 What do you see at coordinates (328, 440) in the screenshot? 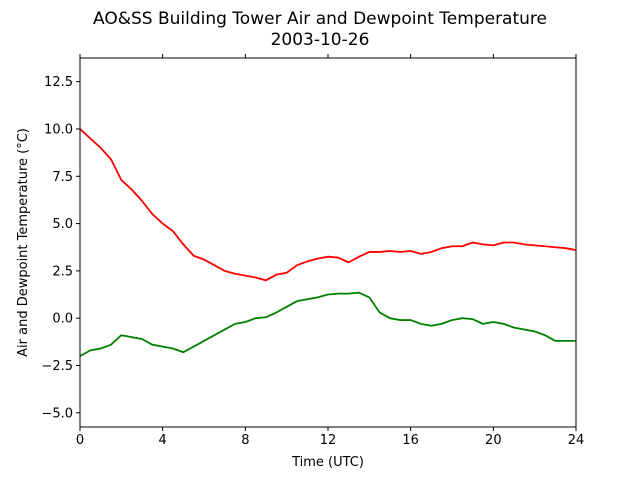
I see `x-tick-label: 12` at bounding box center [328, 440].